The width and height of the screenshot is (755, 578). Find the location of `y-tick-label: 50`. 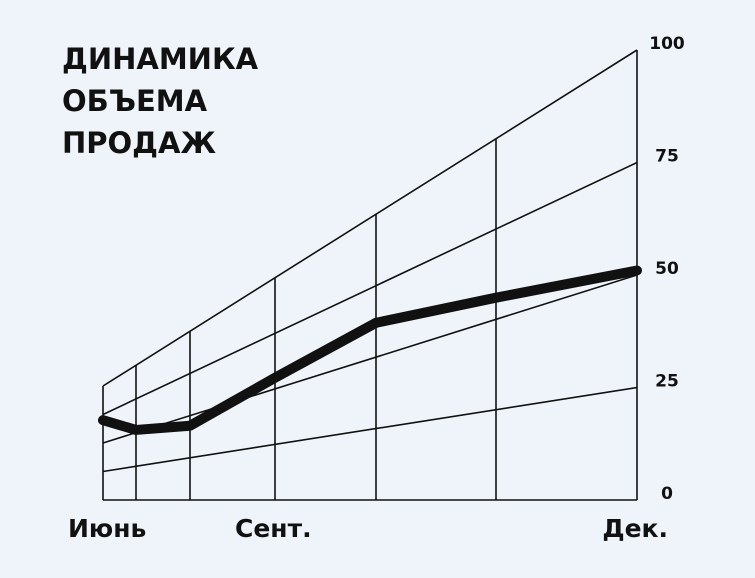

y-tick-label: 50 is located at coordinates (667, 269).